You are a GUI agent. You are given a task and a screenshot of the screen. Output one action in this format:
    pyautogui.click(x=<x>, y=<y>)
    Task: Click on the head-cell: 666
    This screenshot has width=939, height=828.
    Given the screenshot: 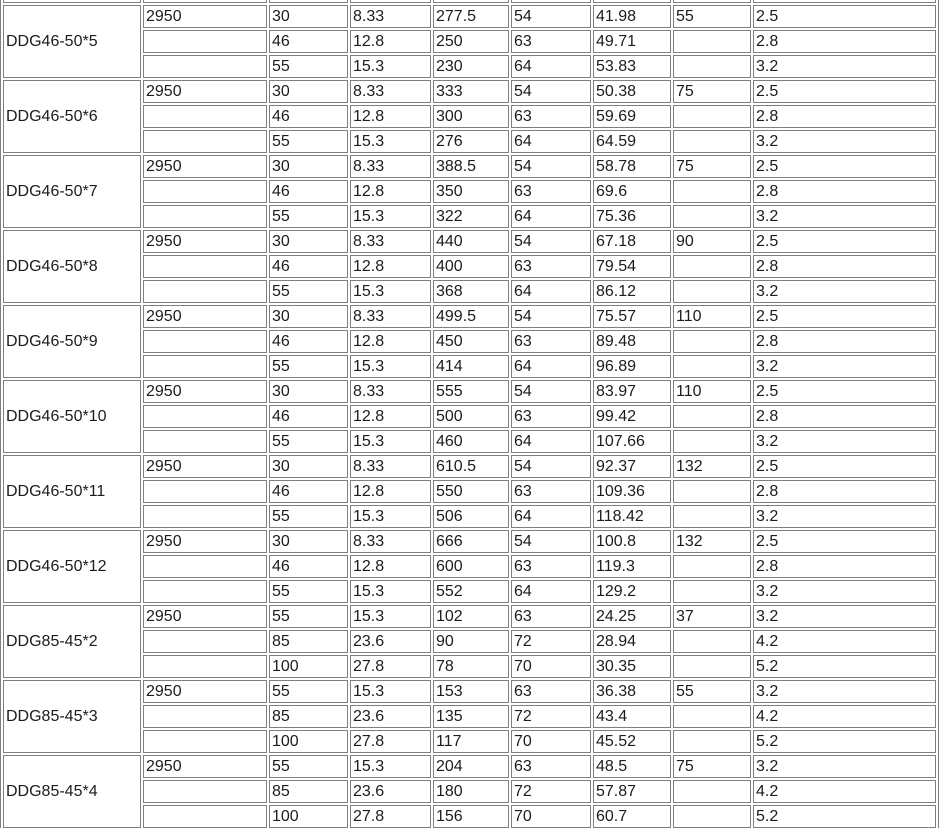 What is the action you would take?
    pyautogui.click(x=471, y=541)
    